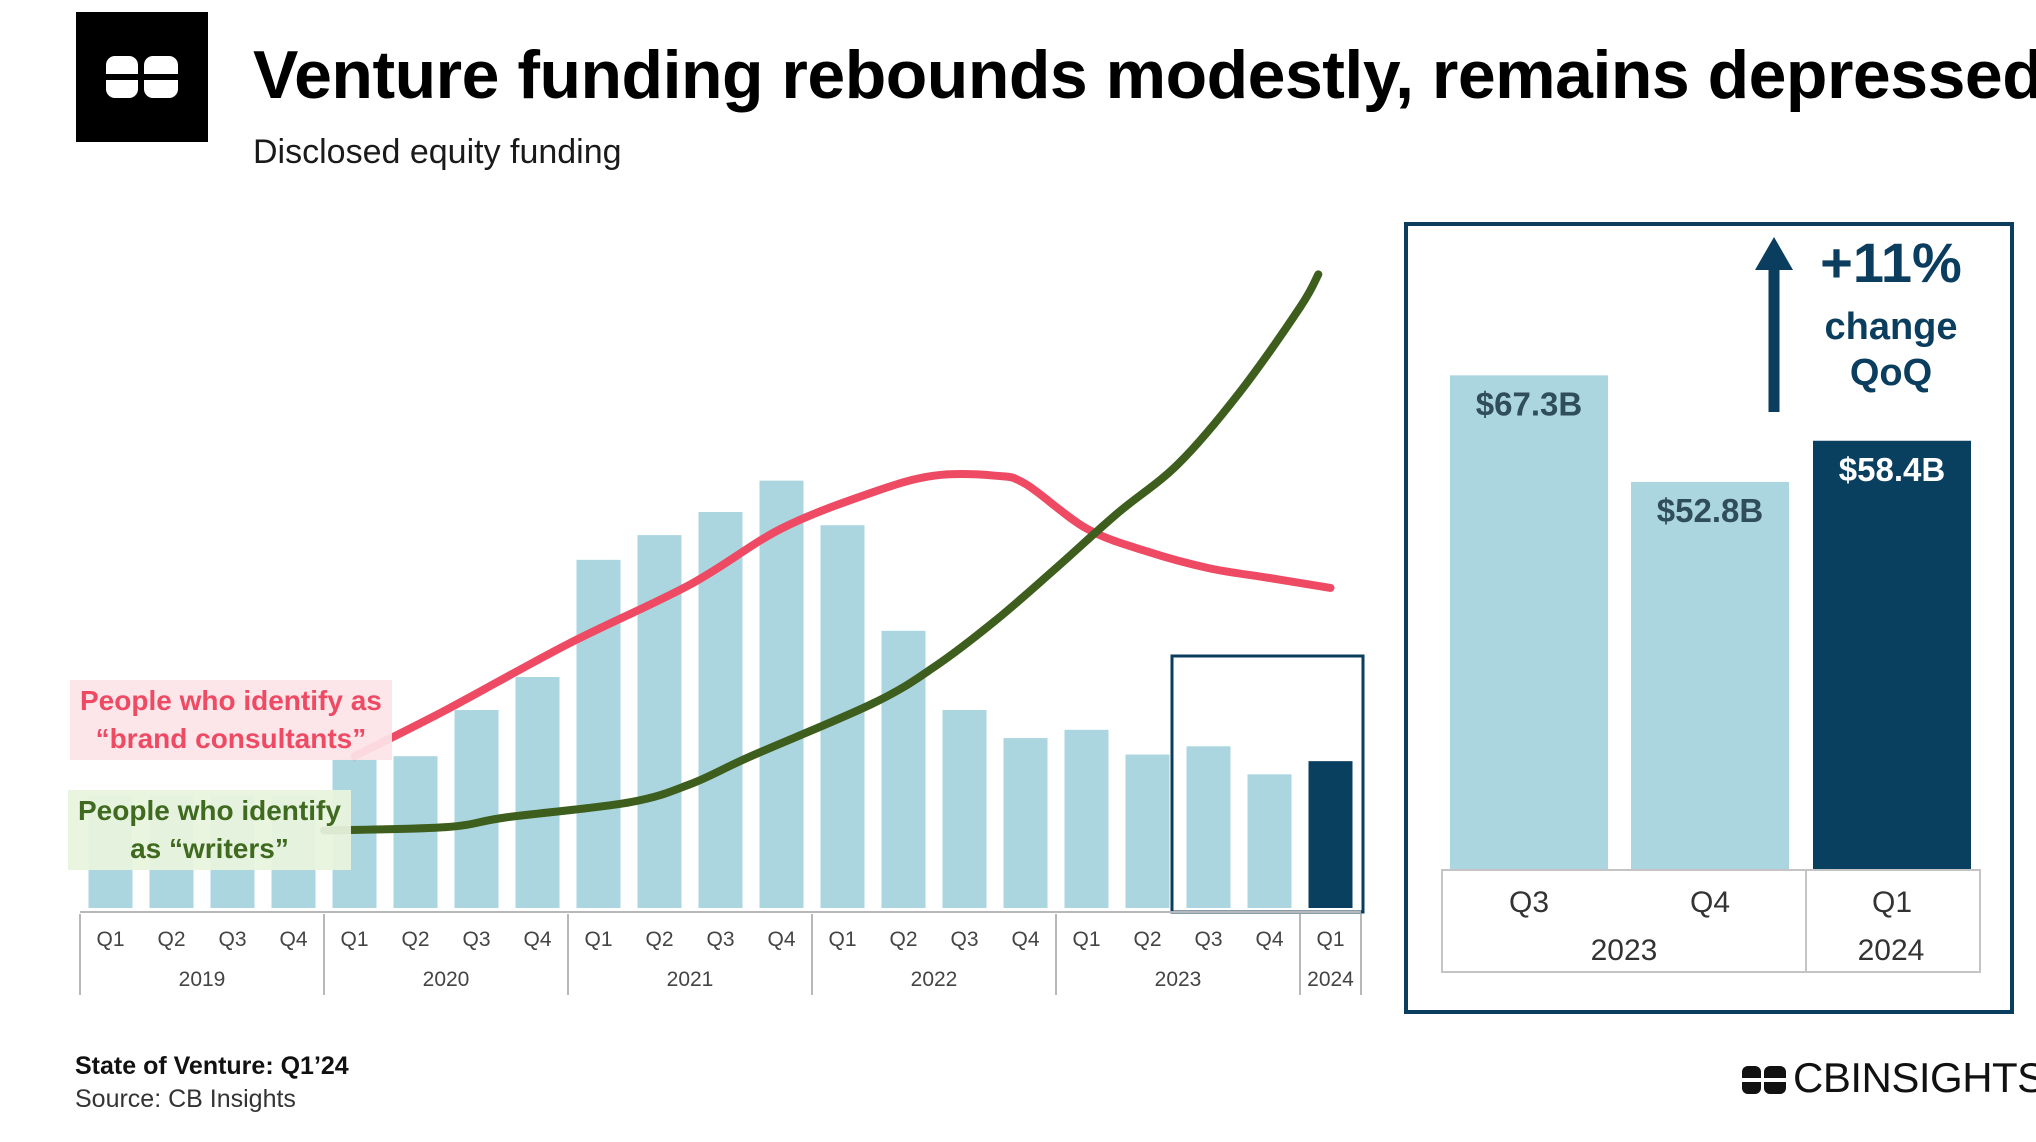  Describe the element at coordinates (1529, 403) in the screenshot. I see `inset-bar-value-label: $67.3B` at that location.